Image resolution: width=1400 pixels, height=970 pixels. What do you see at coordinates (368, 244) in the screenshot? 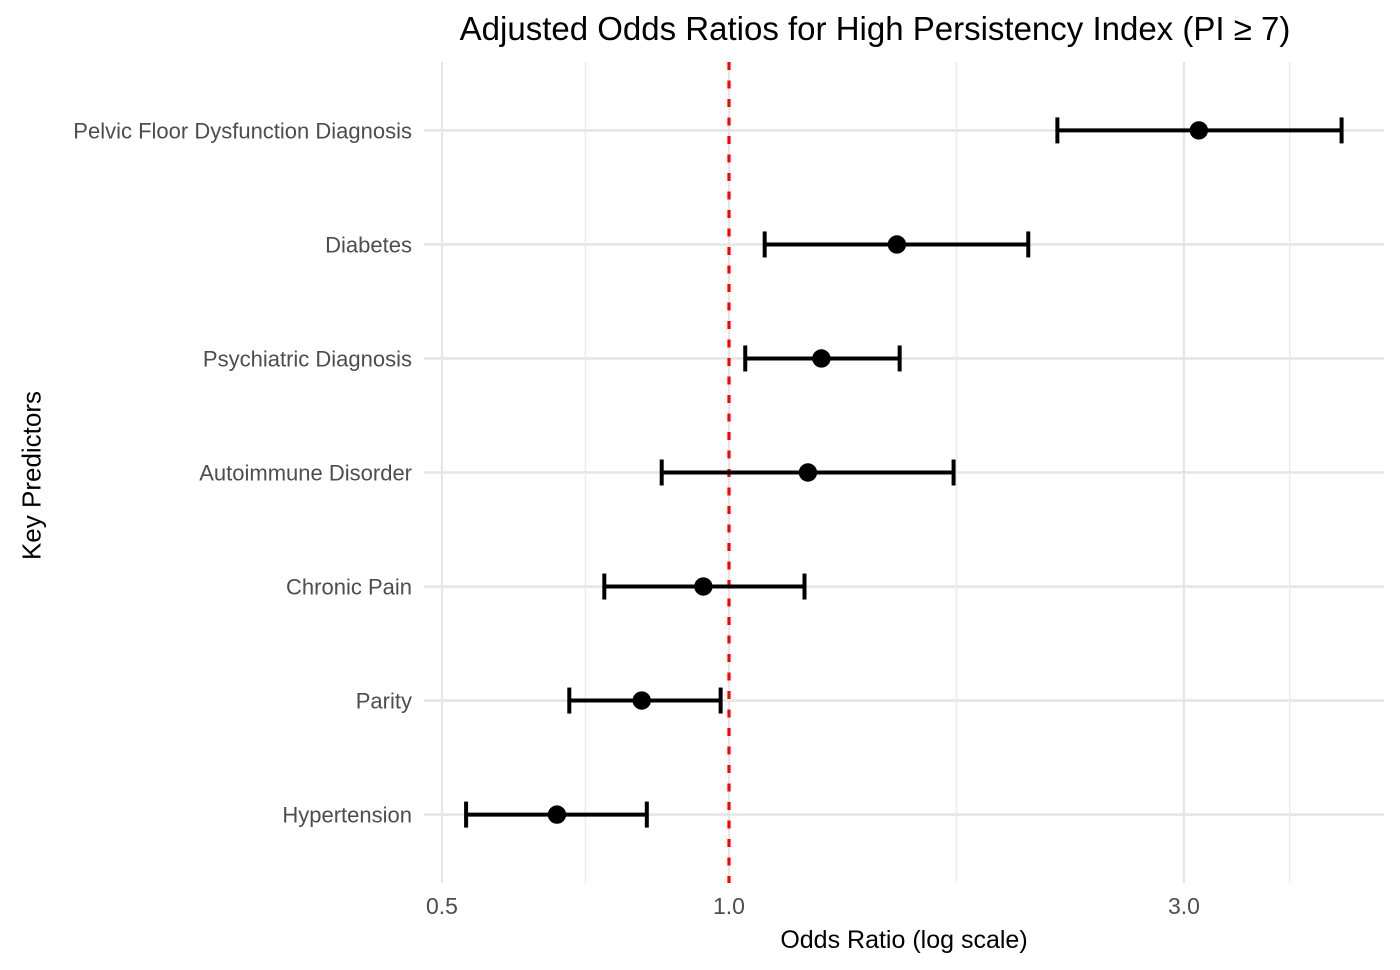
I see `y-tick-label: Diabetes` at bounding box center [368, 244].